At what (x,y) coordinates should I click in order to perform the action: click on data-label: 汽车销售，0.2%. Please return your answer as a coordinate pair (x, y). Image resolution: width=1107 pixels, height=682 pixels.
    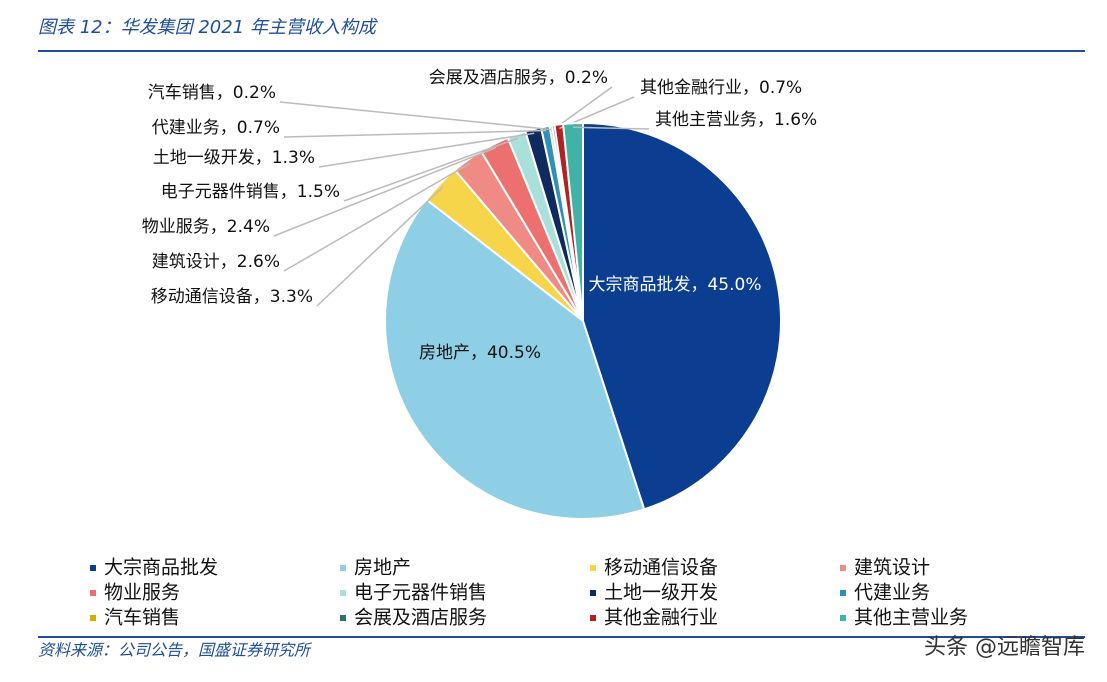
    Looking at the image, I should click on (212, 93).